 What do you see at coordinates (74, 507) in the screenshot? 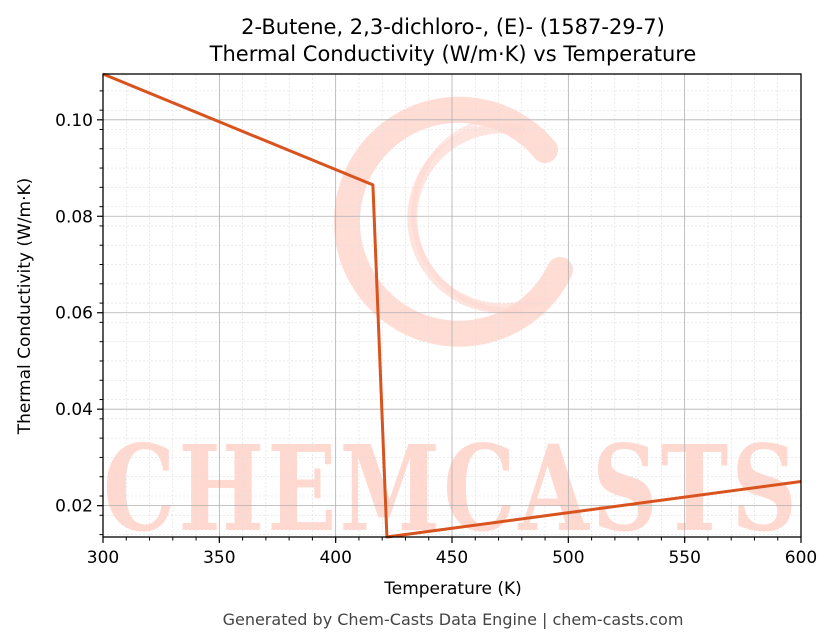
I see `y-tick-label: 0.02` at bounding box center [74, 507].